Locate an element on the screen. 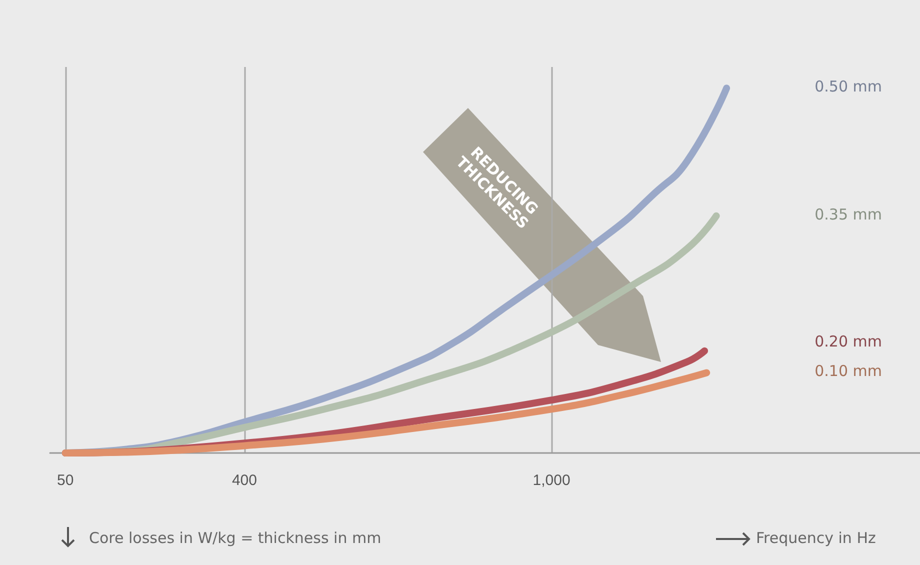  text: 0.10 mm is located at coordinates (848, 371).